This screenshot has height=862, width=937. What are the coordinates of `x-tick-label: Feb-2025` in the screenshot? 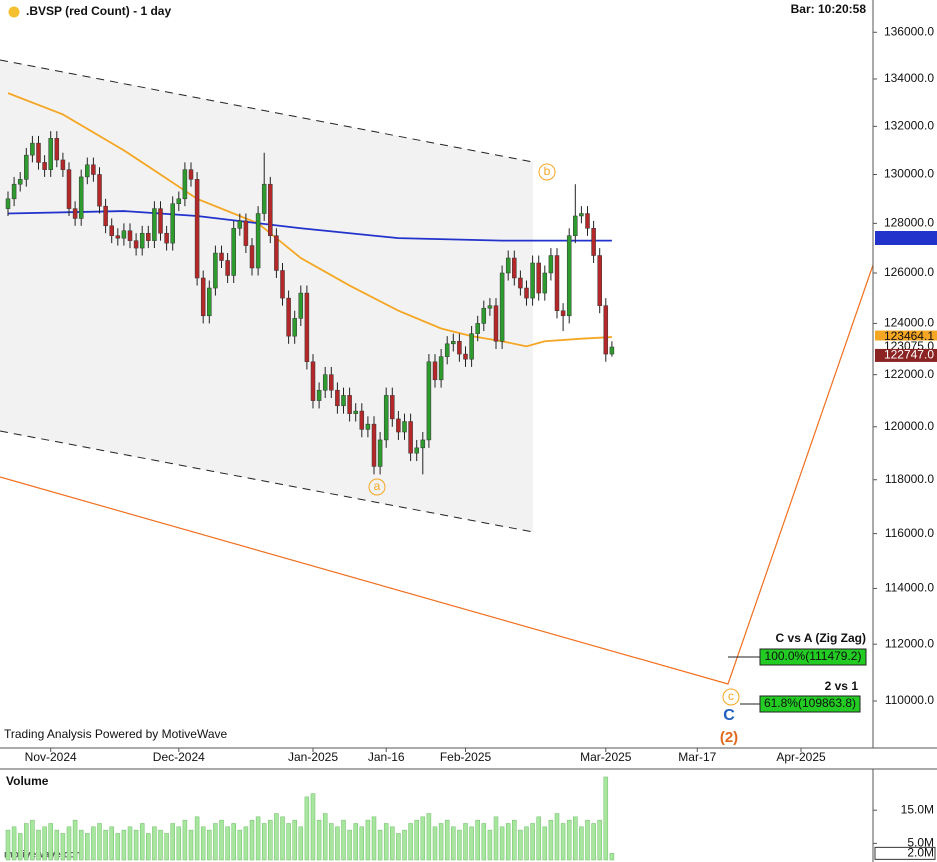 It's located at (466, 757).